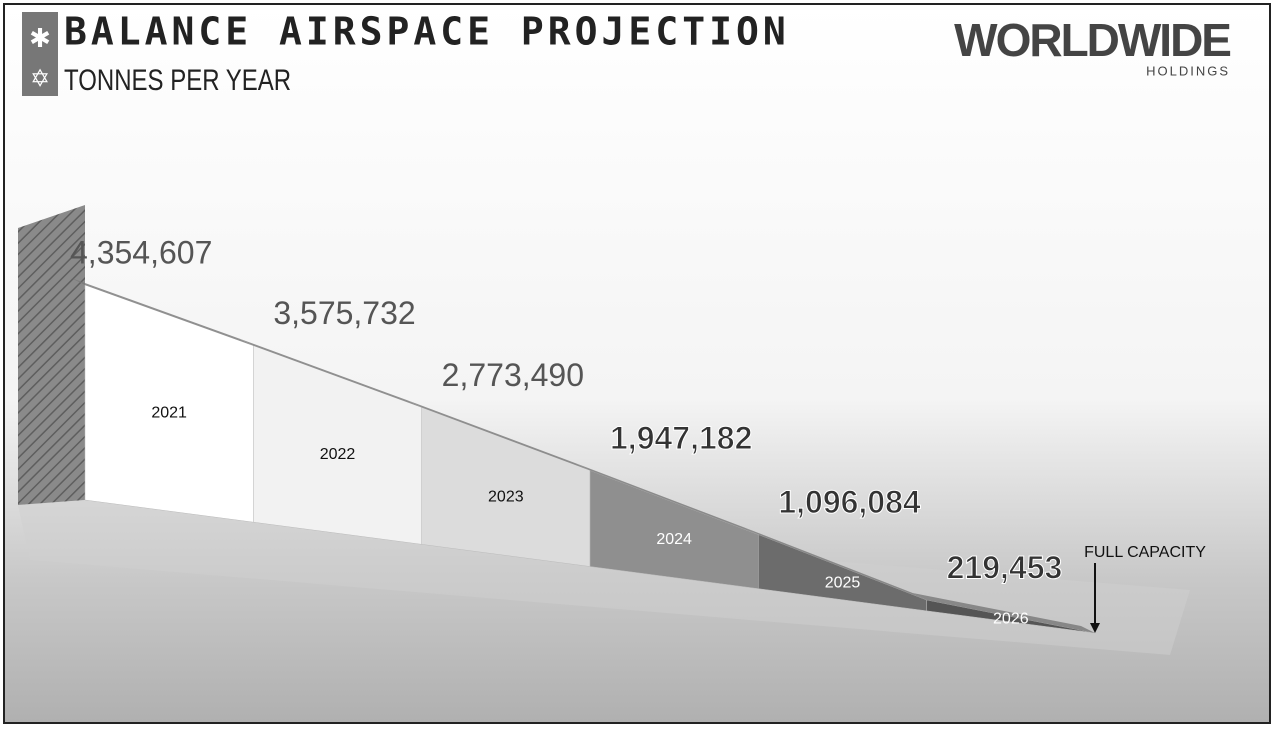 The height and width of the screenshot is (732, 1274). I want to click on category-label: 2023, so click(506, 496).